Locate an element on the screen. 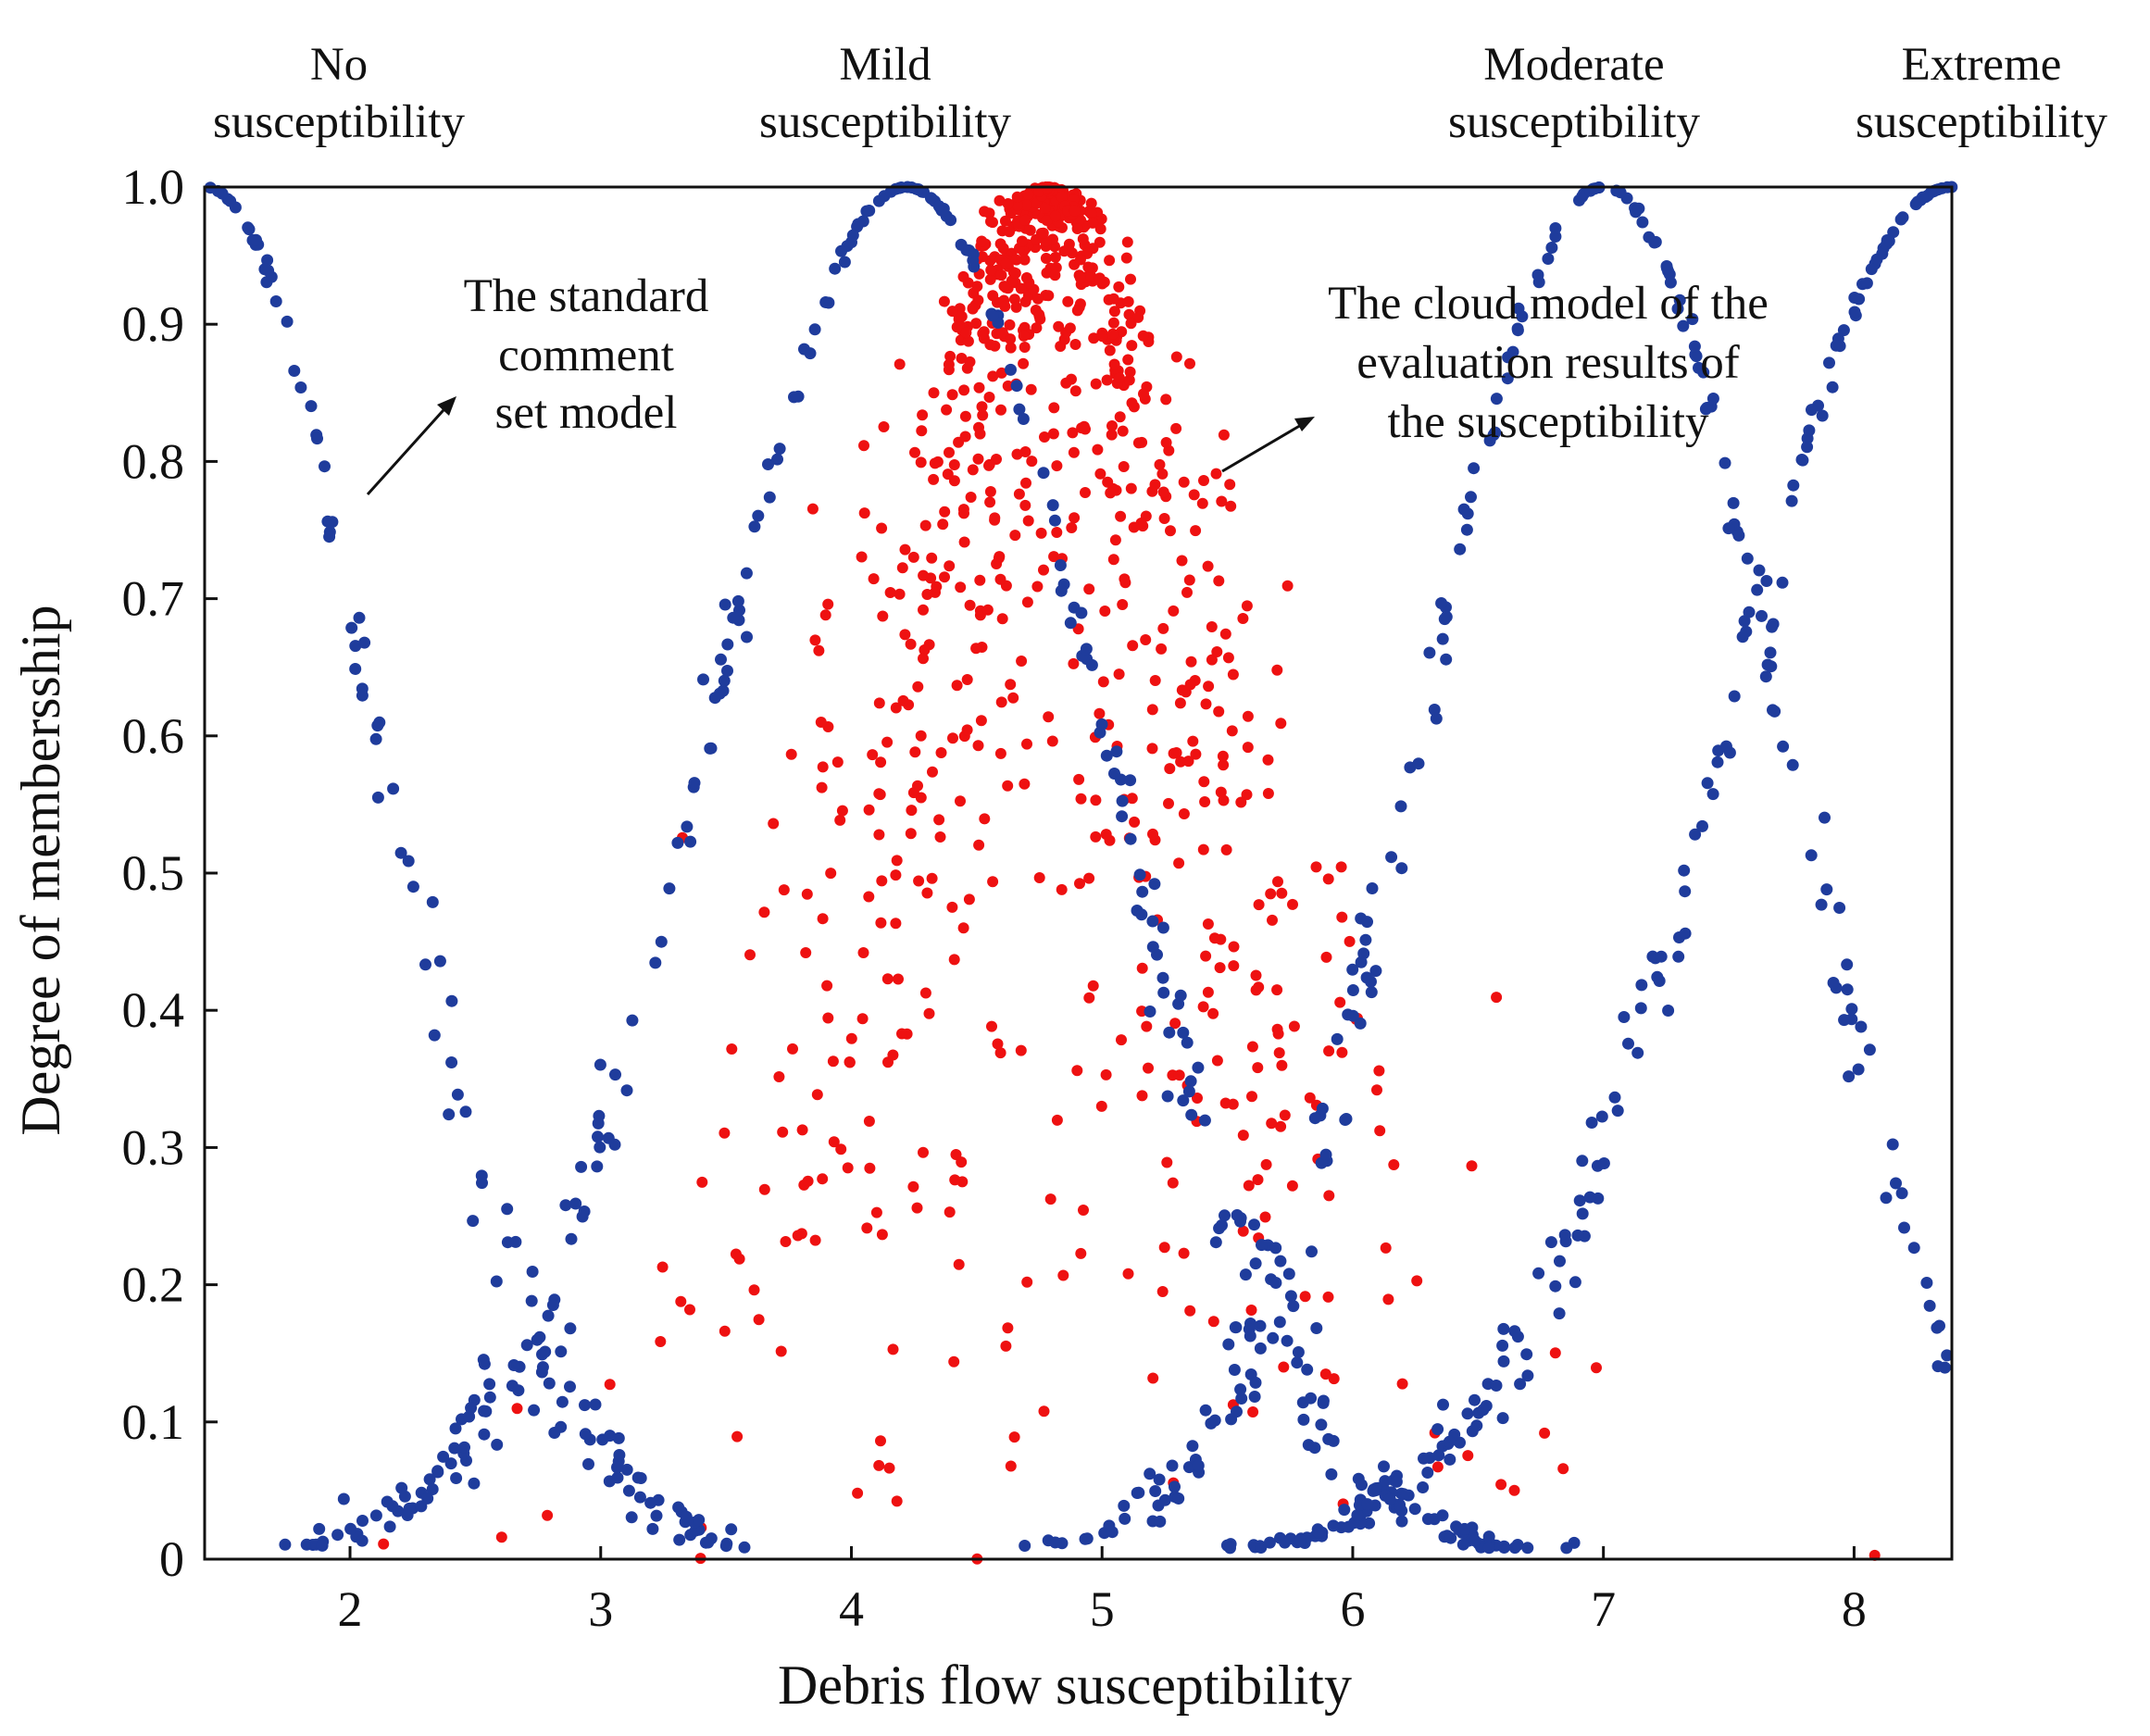 The height and width of the screenshot is (1736, 2150). x-tick-label: 3 is located at coordinates (601, 1609).